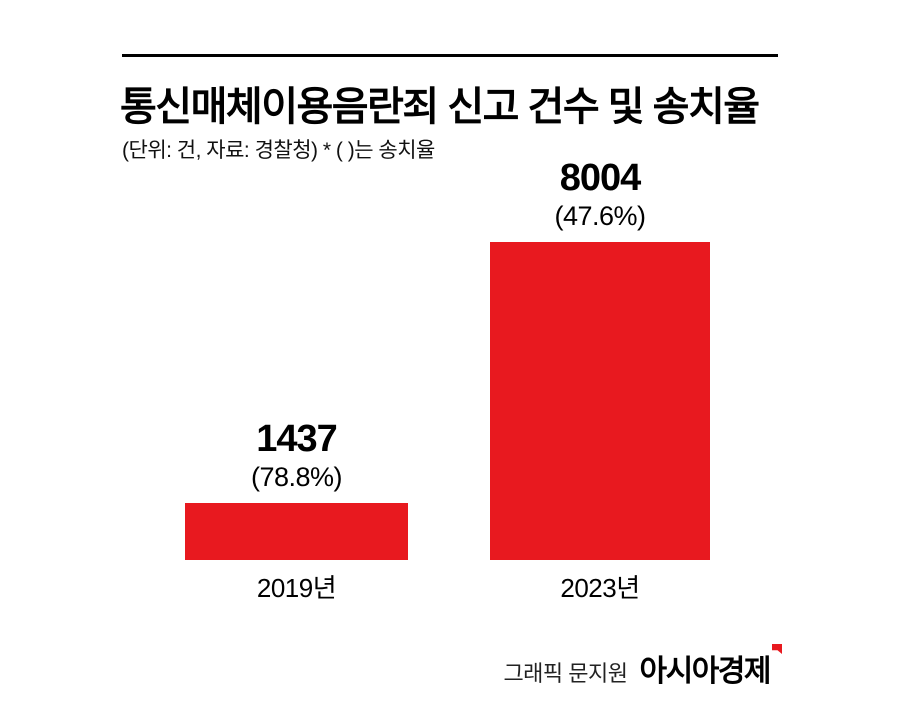 The width and height of the screenshot is (900, 720). I want to click on bar-2019, so click(296, 531).